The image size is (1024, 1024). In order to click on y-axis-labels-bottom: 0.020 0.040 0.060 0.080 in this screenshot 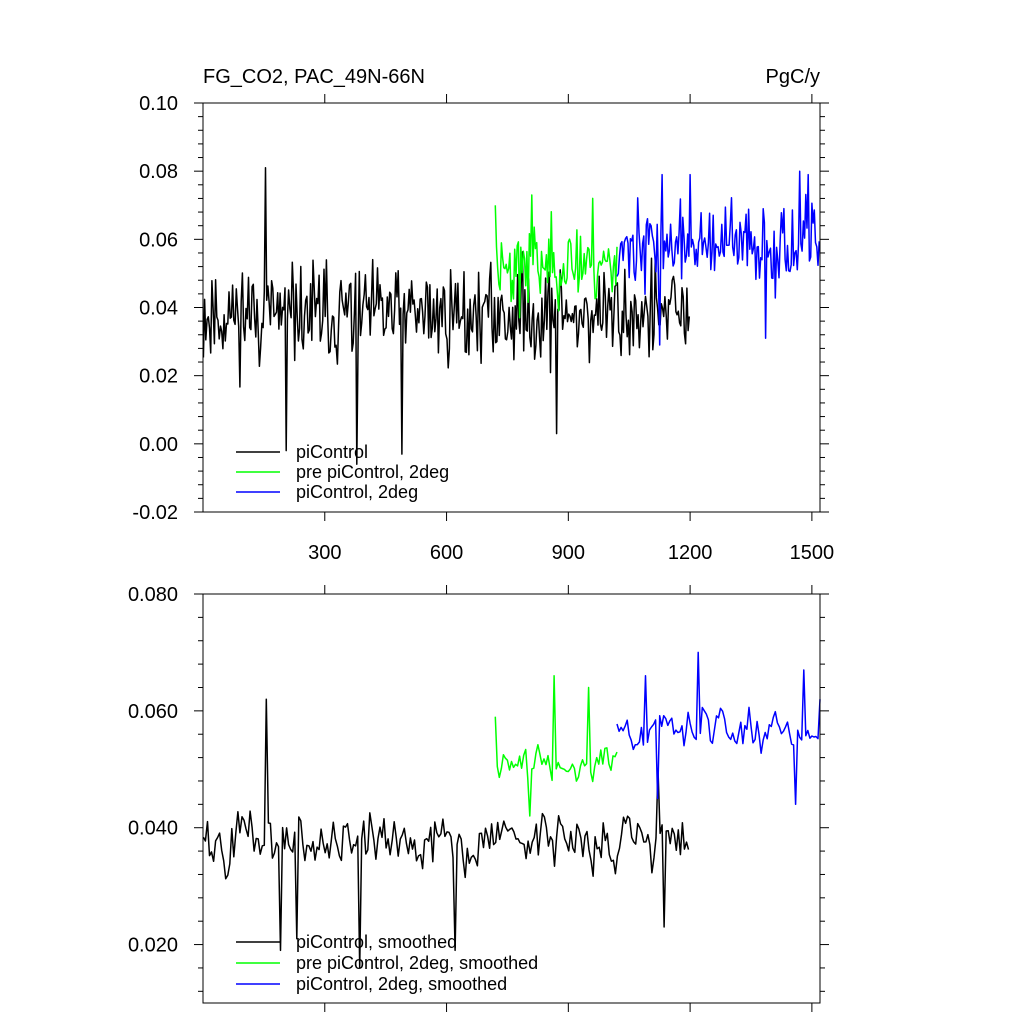, I will do `click(153, 770)`.